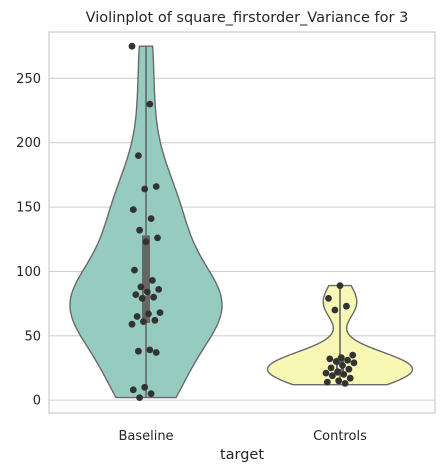  Describe the element at coordinates (145, 436) in the screenshot. I see `x-tick-label: Baseline` at that location.